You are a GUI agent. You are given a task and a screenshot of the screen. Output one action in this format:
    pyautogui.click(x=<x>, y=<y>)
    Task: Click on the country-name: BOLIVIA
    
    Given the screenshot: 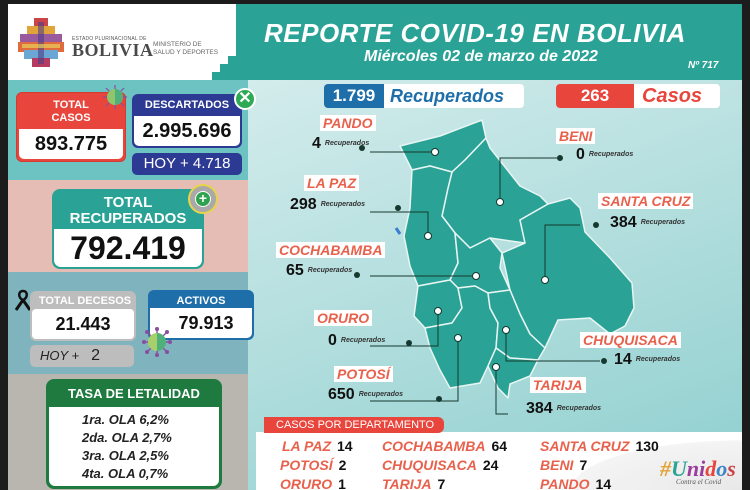 What is the action you would take?
    pyautogui.click(x=113, y=50)
    